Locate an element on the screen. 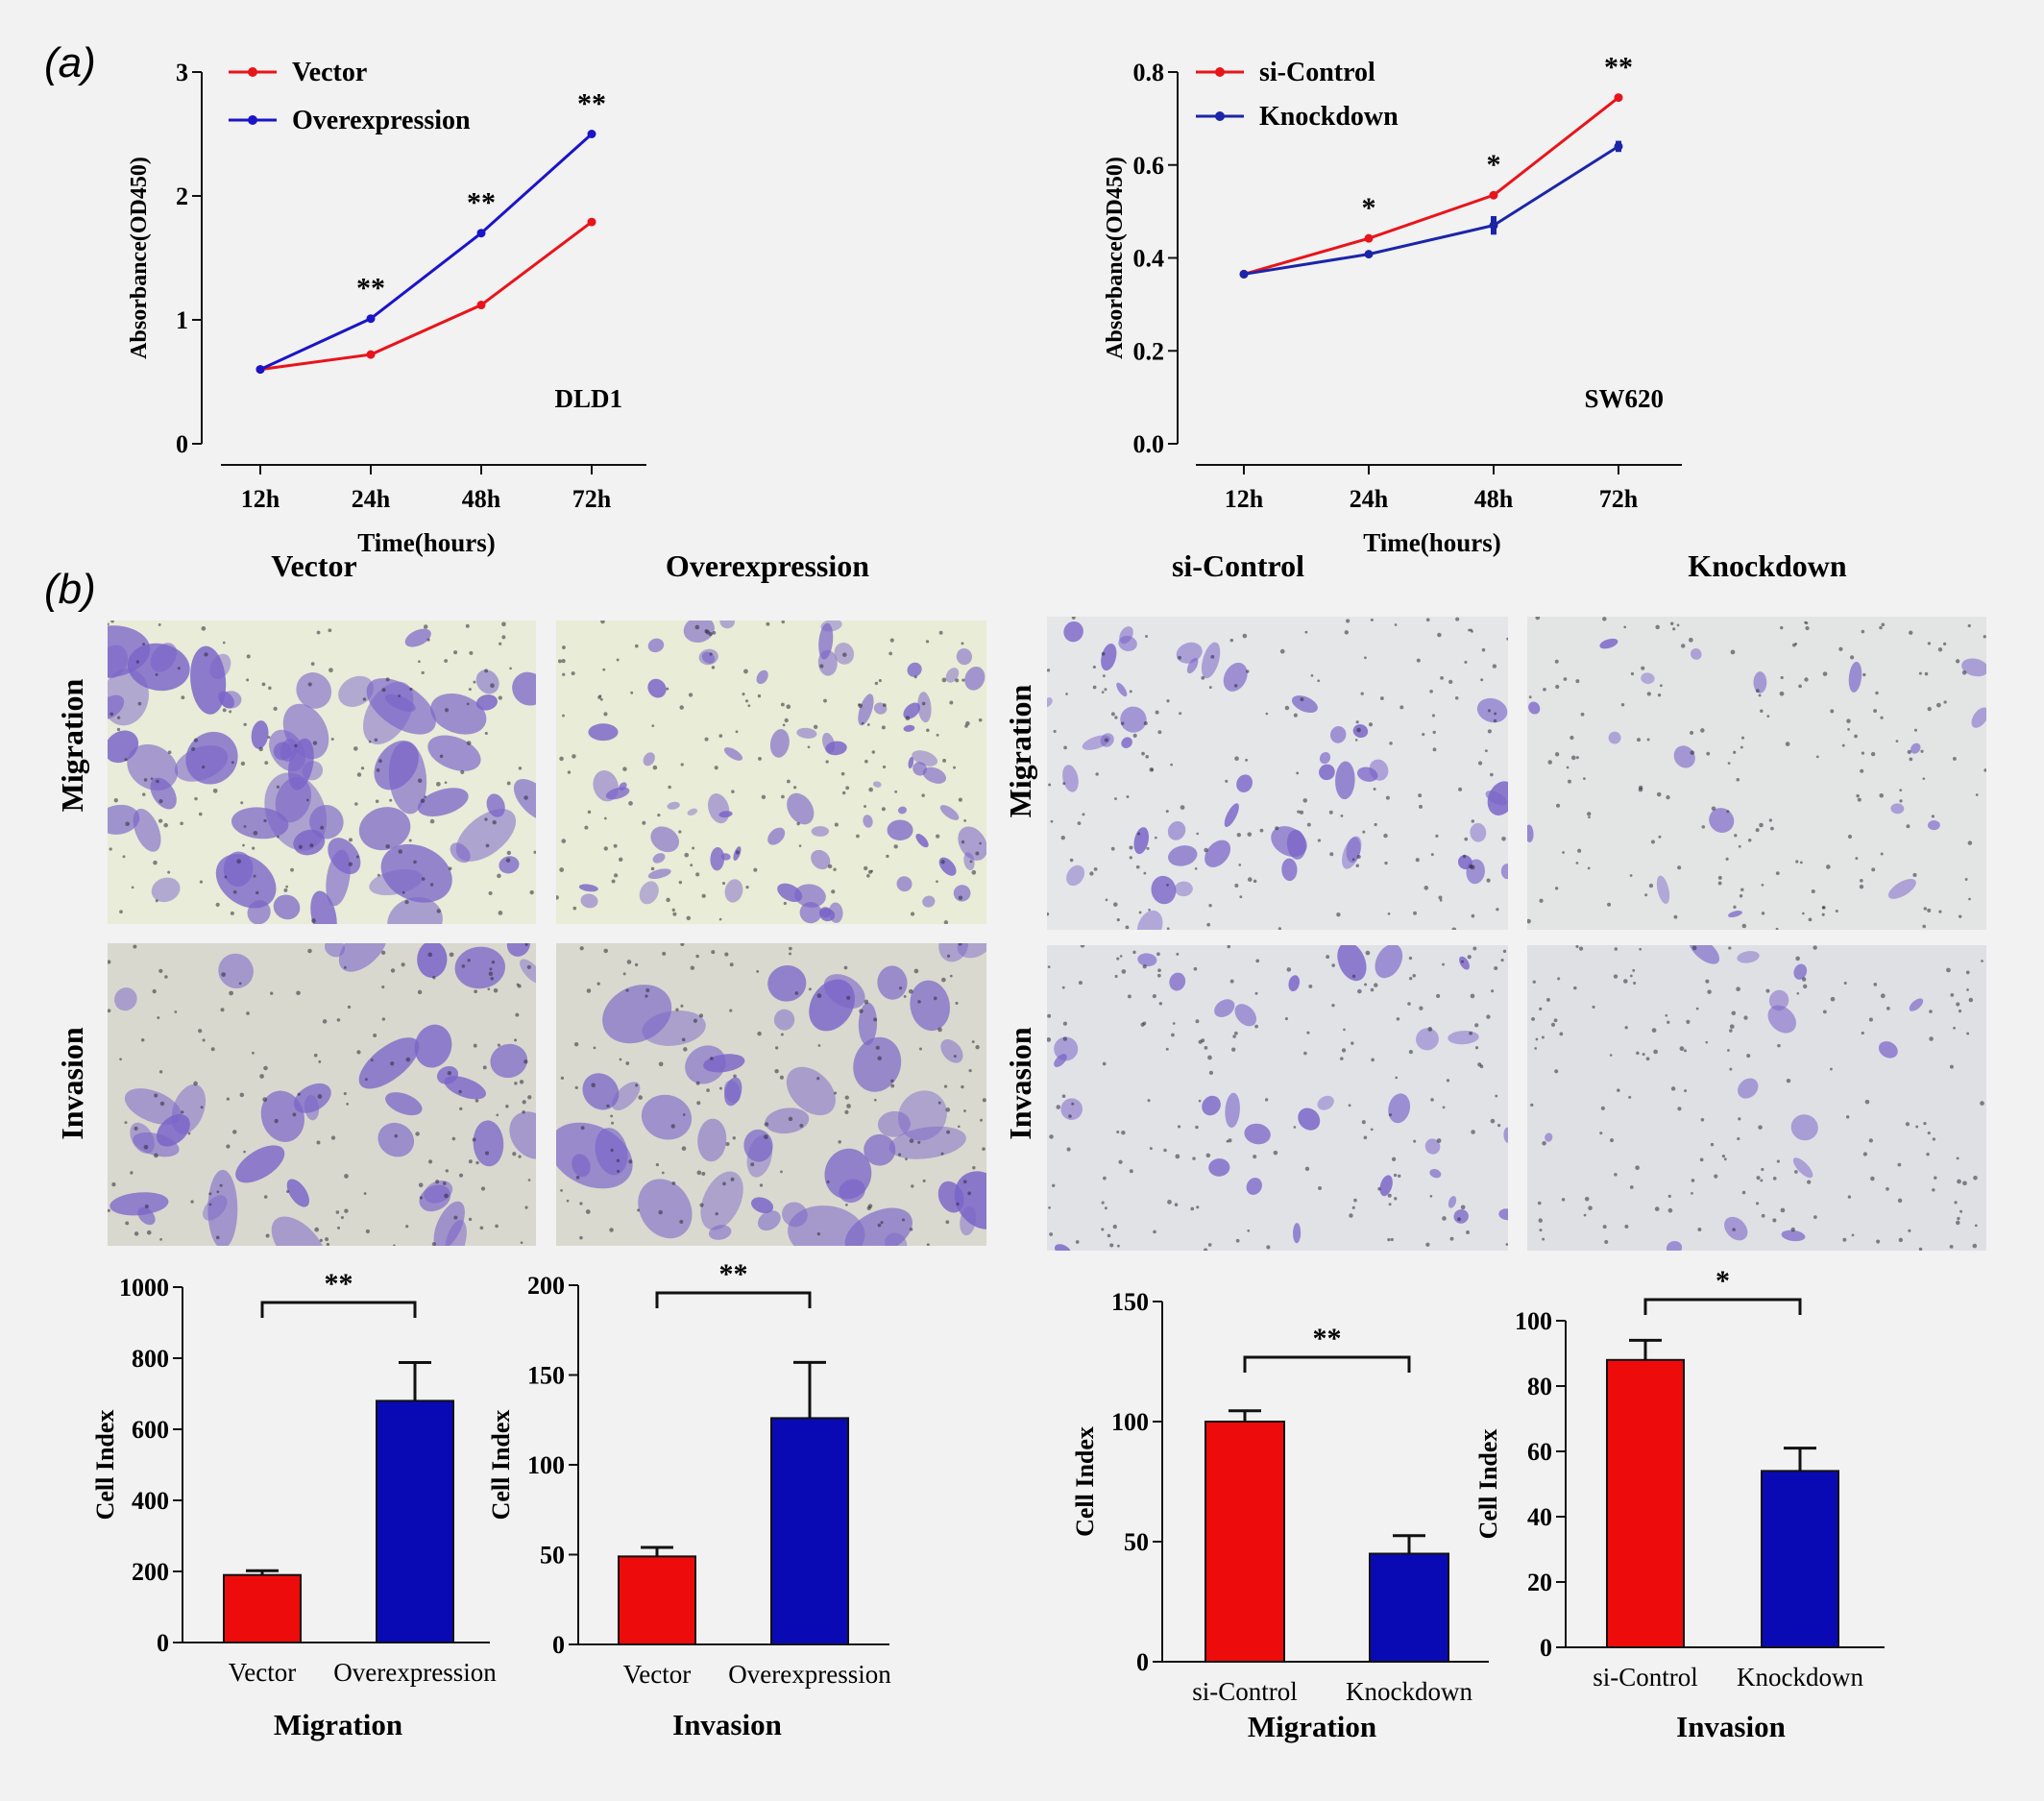  y-tick-label: 0.8 is located at coordinates (1149, 72).